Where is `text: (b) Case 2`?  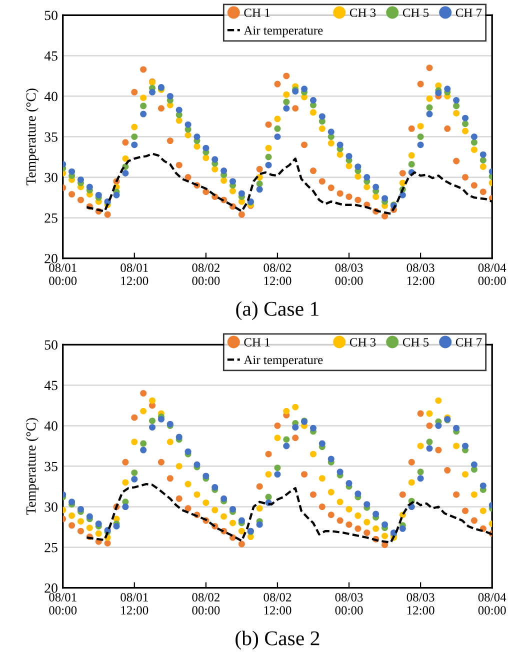 text: (b) Case 2 is located at coordinates (278, 640).